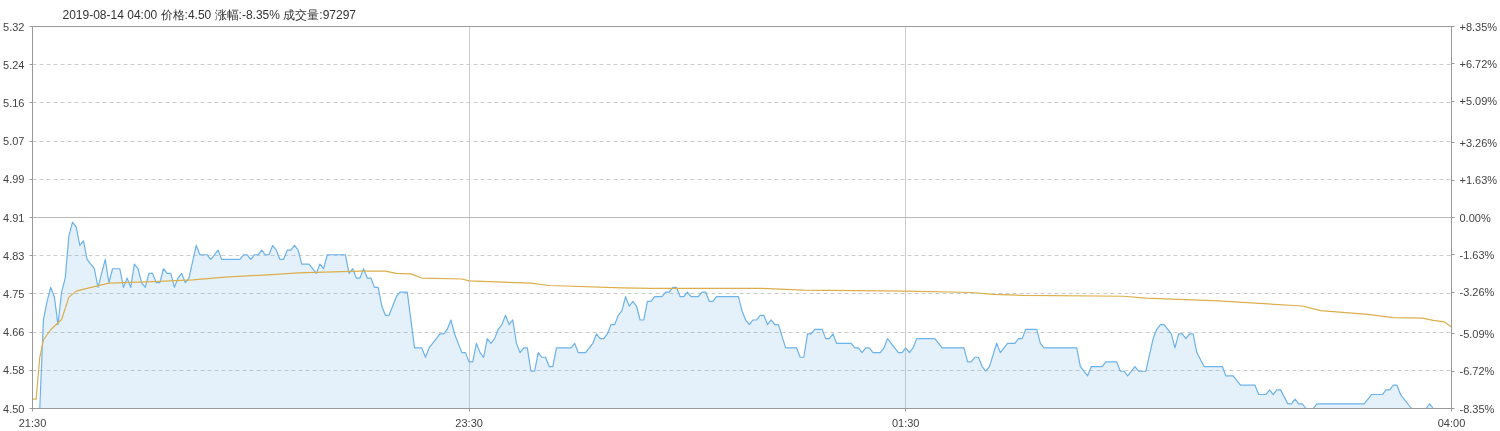 Image resolution: width=1500 pixels, height=431 pixels. Describe the element at coordinates (14, 332) in the screenshot. I see `y-tick-label: 4.66` at that location.